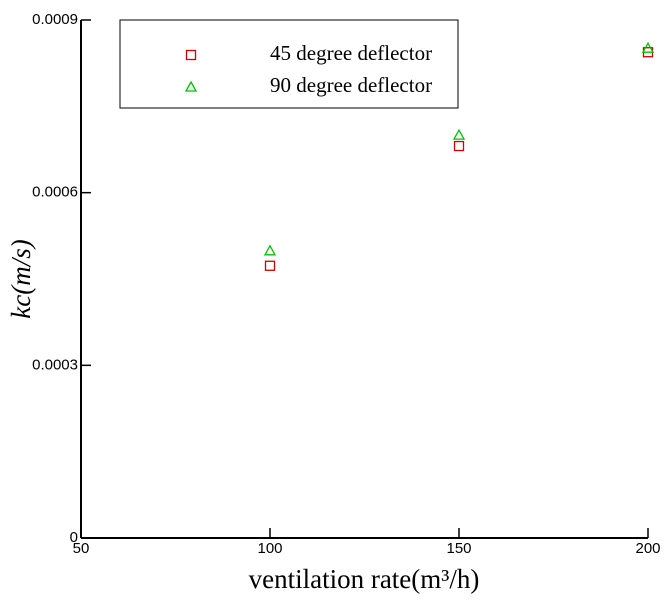 The image size is (666, 601). I want to click on x-axis-label: ventilation rate(m³/h), so click(364, 579).